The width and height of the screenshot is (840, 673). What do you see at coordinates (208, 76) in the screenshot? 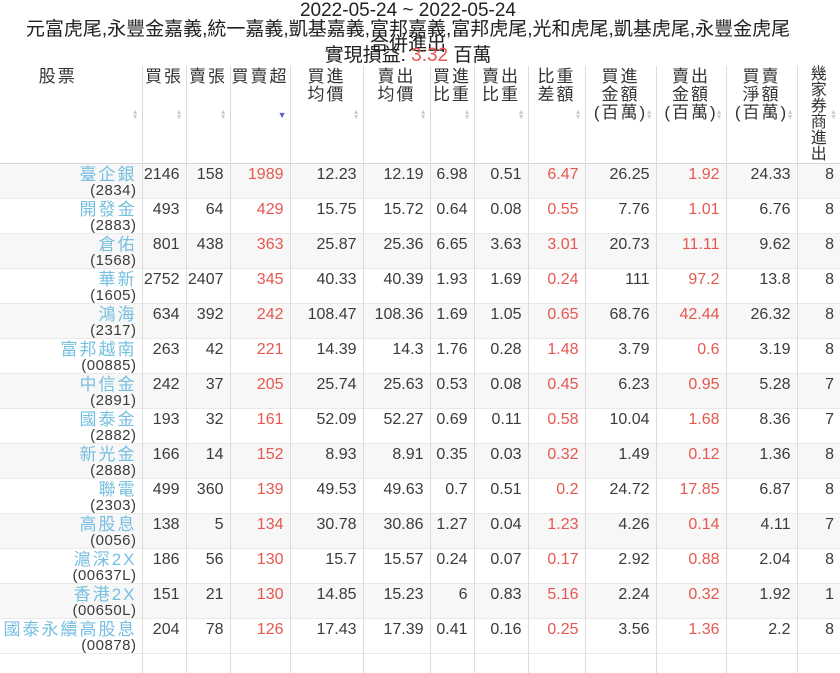
I see `column-label: 賣張` at bounding box center [208, 76].